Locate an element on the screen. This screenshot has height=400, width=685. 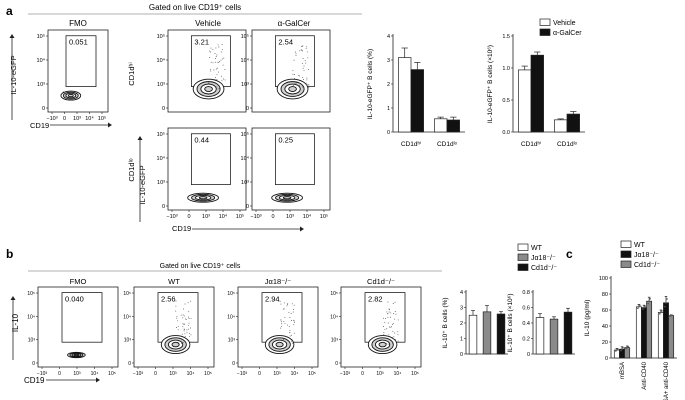
panel-b-letter: b is located at coordinates (9, 254).